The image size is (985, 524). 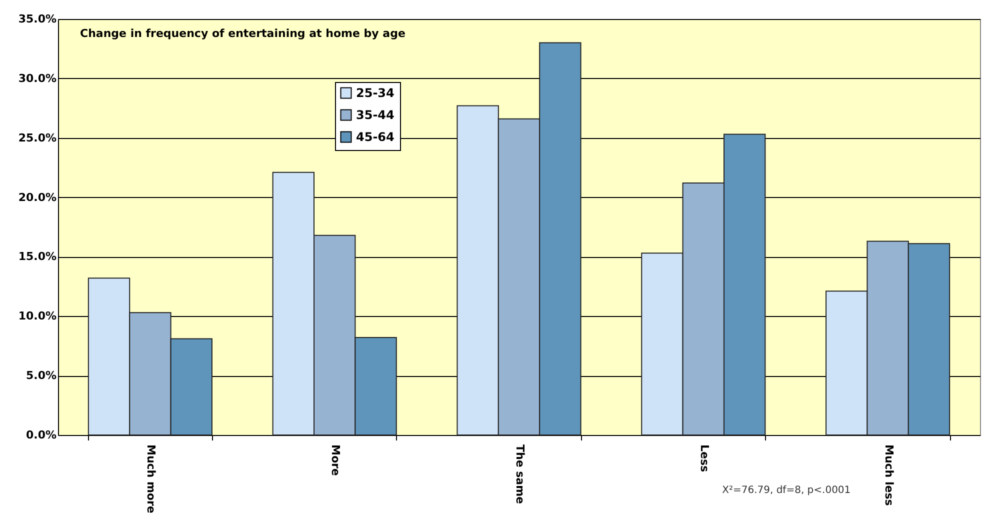 What do you see at coordinates (375, 115) in the screenshot?
I see `legend-label: 35-44` at bounding box center [375, 115].